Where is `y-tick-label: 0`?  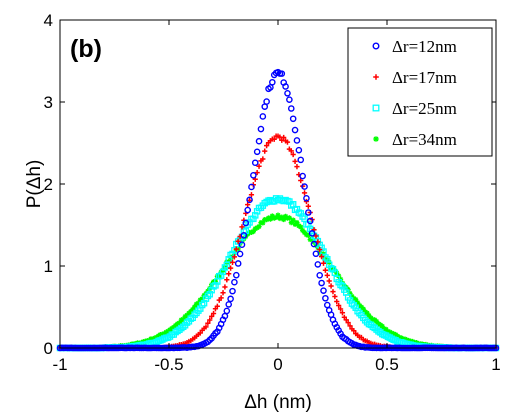 y-tick-label: 0 is located at coordinates (48, 348).